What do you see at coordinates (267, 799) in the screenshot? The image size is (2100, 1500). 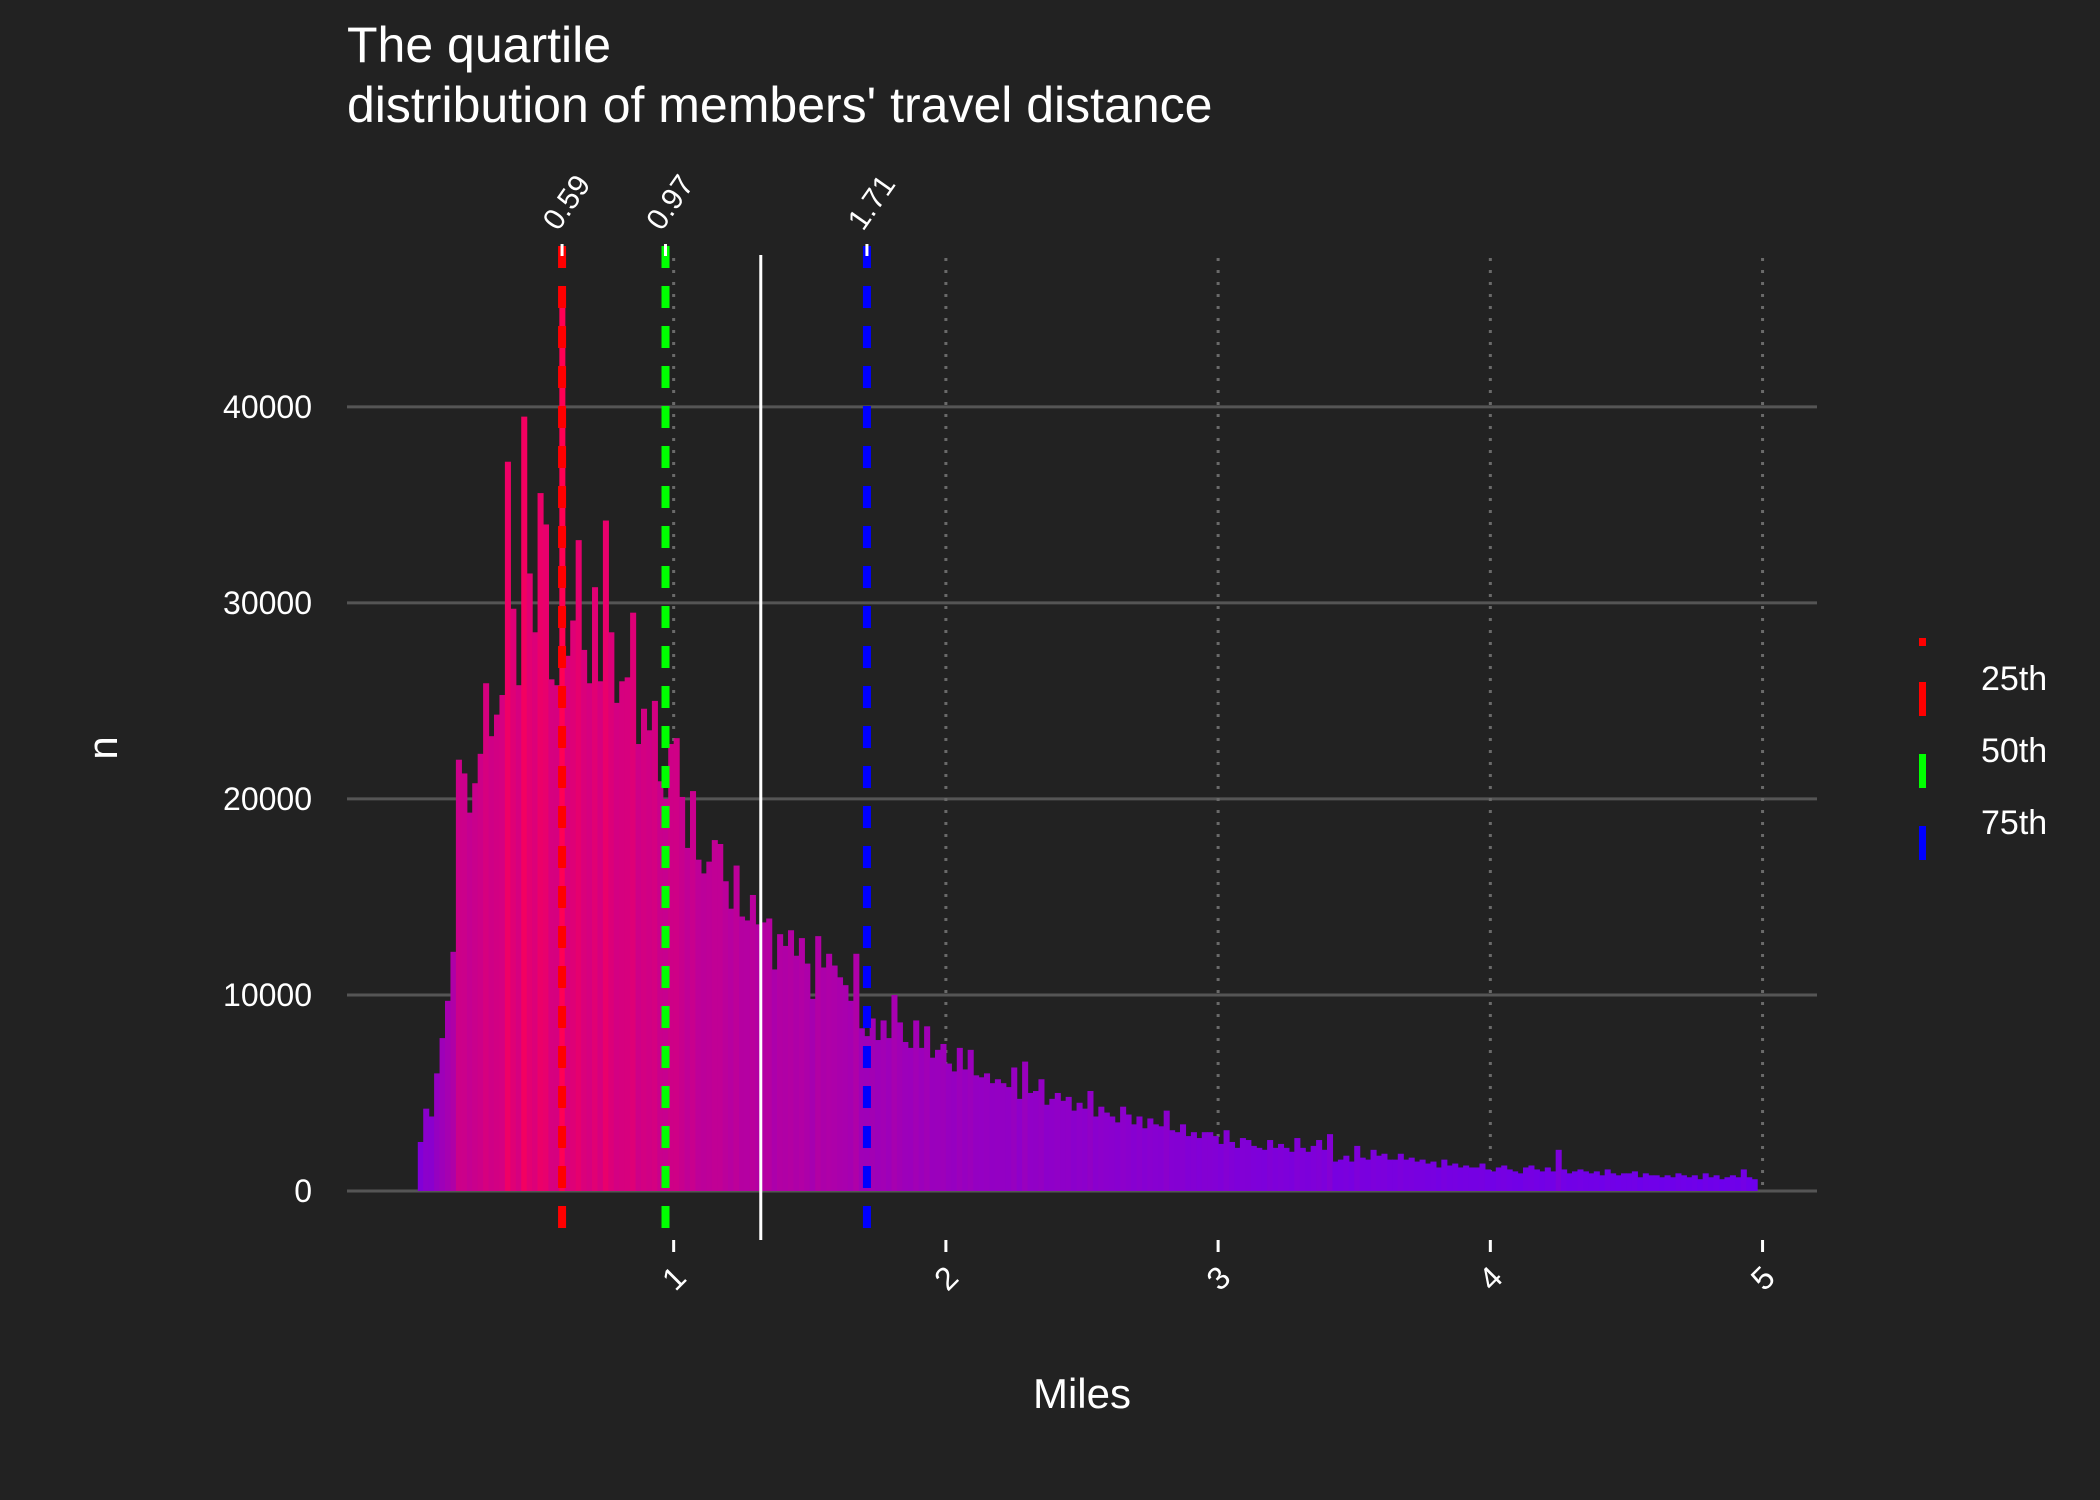 I see `y-tick-label: 20000` at bounding box center [267, 799].